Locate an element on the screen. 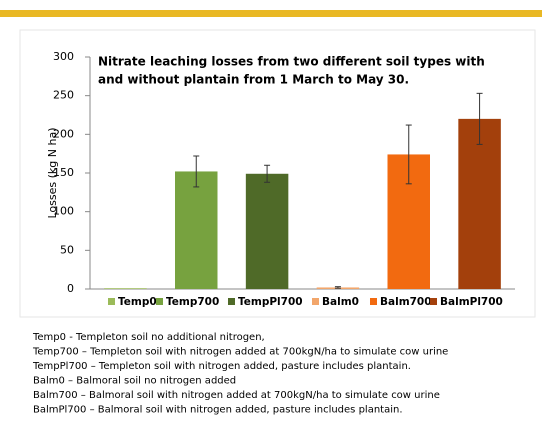 This screenshot has width=542, height=426. legend-label: TempPl700 is located at coordinates (270, 302).